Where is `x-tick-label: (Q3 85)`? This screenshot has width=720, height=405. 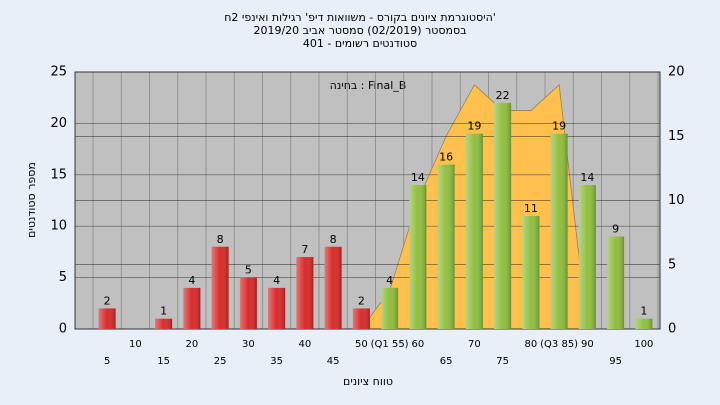
x-tick-label: (Q3 85) is located at coordinates (559, 344).